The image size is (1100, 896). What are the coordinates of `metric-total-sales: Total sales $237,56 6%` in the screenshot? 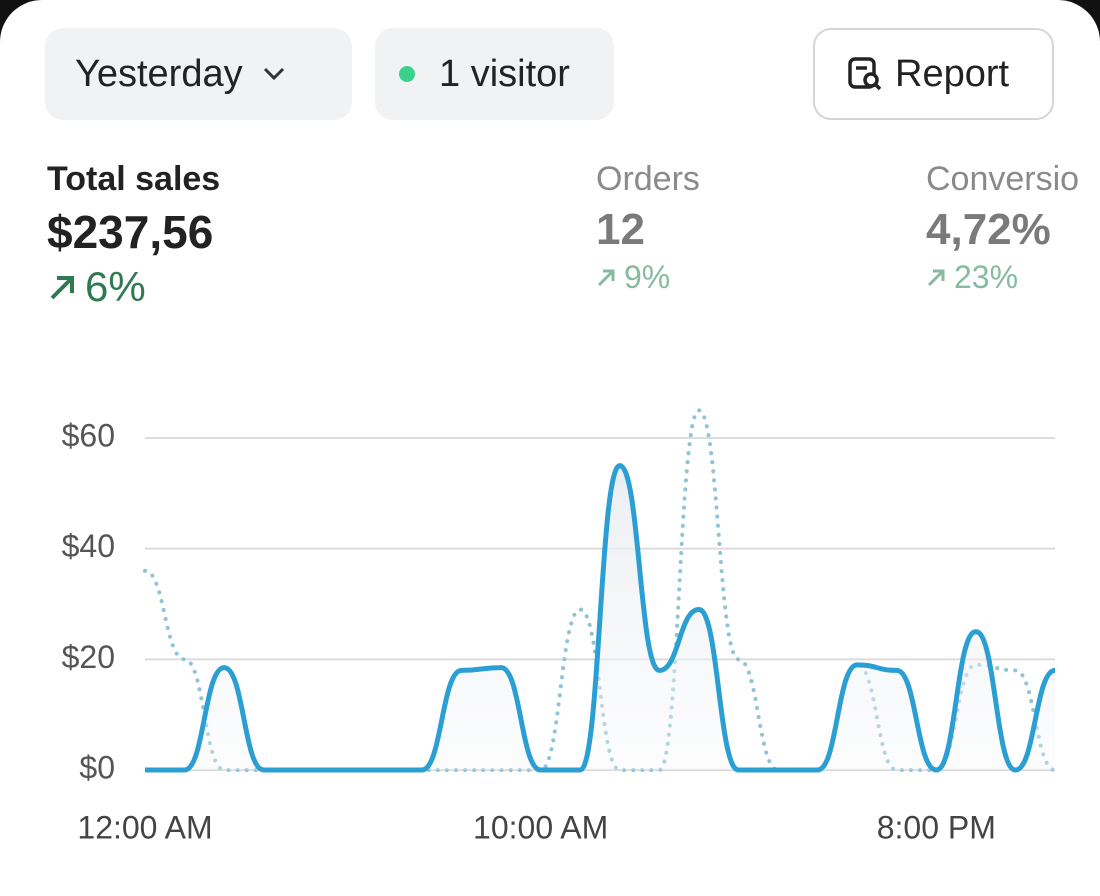 It's located at (133, 235).